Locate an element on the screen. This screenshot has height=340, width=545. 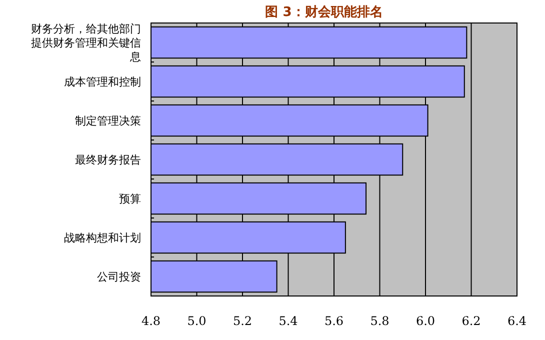
x-tick-label: 5.2 is located at coordinates (242, 321).